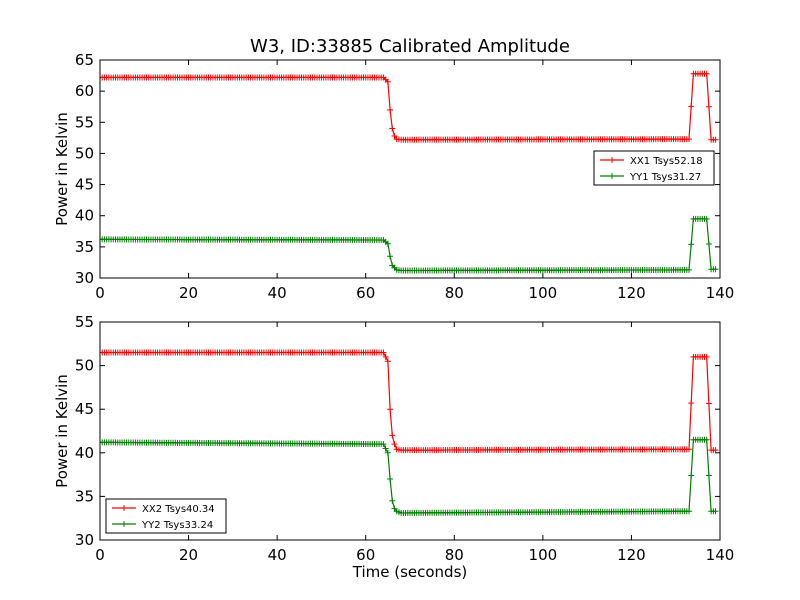  What do you see at coordinates (178, 509) in the screenshot?
I see `legend-label: XX2 Tsys40.34` at bounding box center [178, 509].